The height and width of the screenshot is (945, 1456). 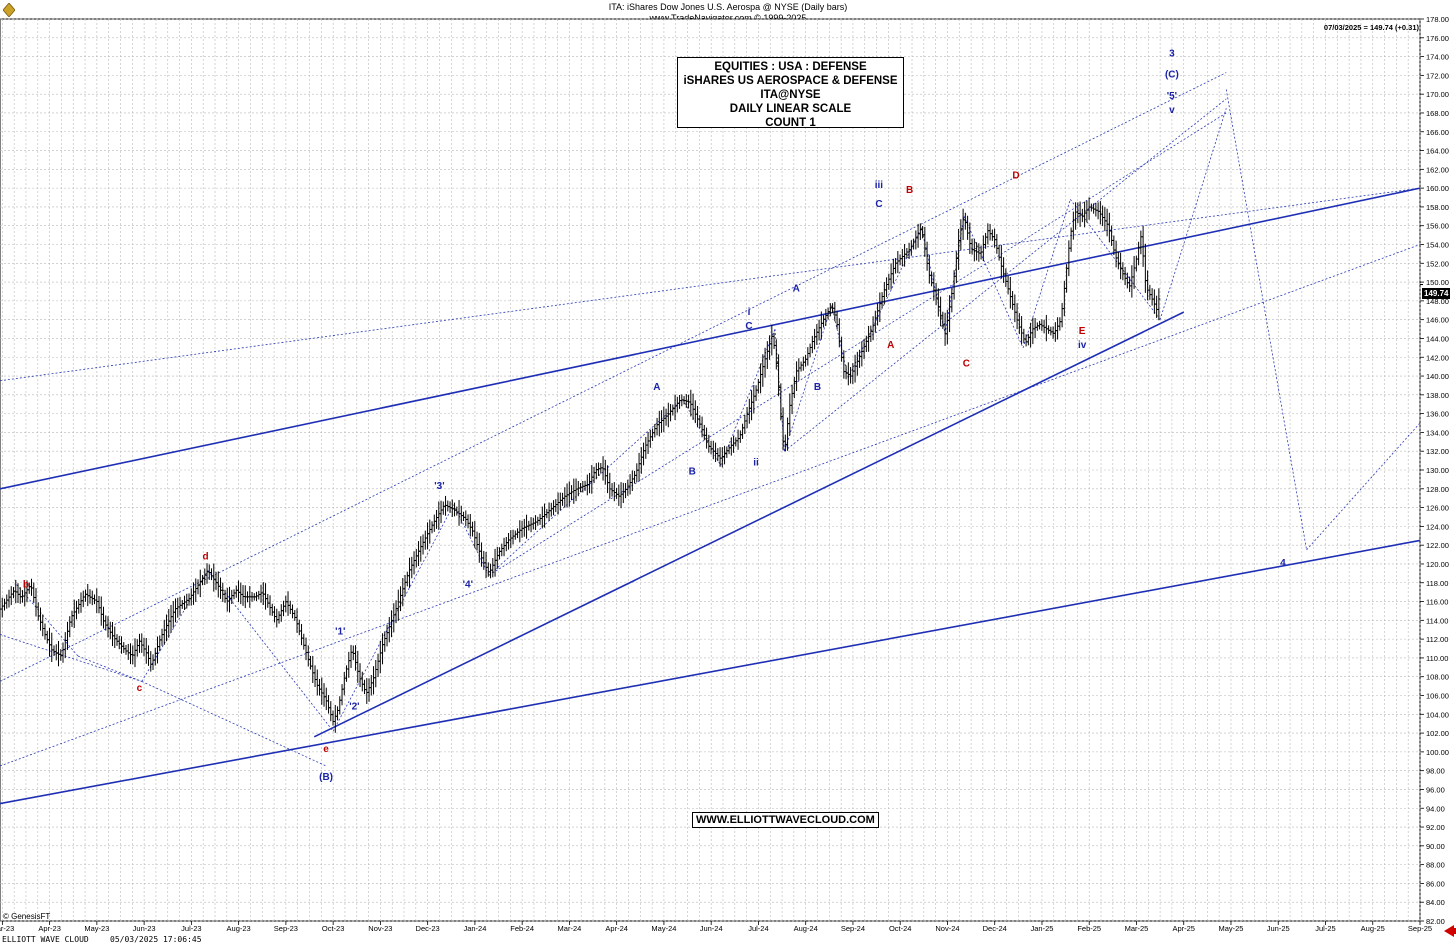 What do you see at coordinates (1437, 677) in the screenshot?
I see `y-tick-label: 108.00` at bounding box center [1437, 677].